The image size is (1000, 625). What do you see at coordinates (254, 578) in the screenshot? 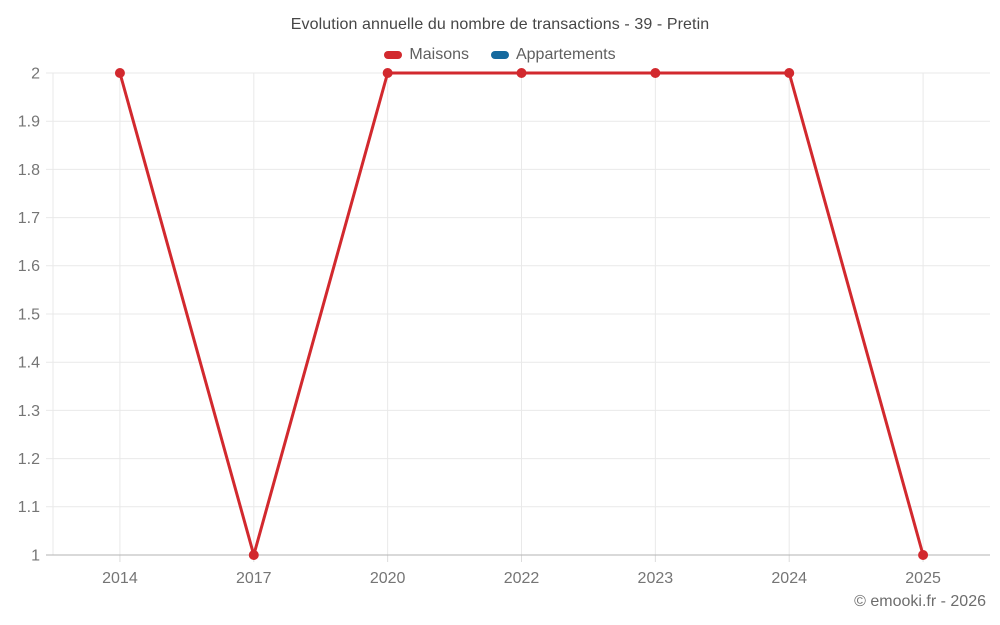
I see `x-tick-label: 2017` at bounding box center [254, 578].